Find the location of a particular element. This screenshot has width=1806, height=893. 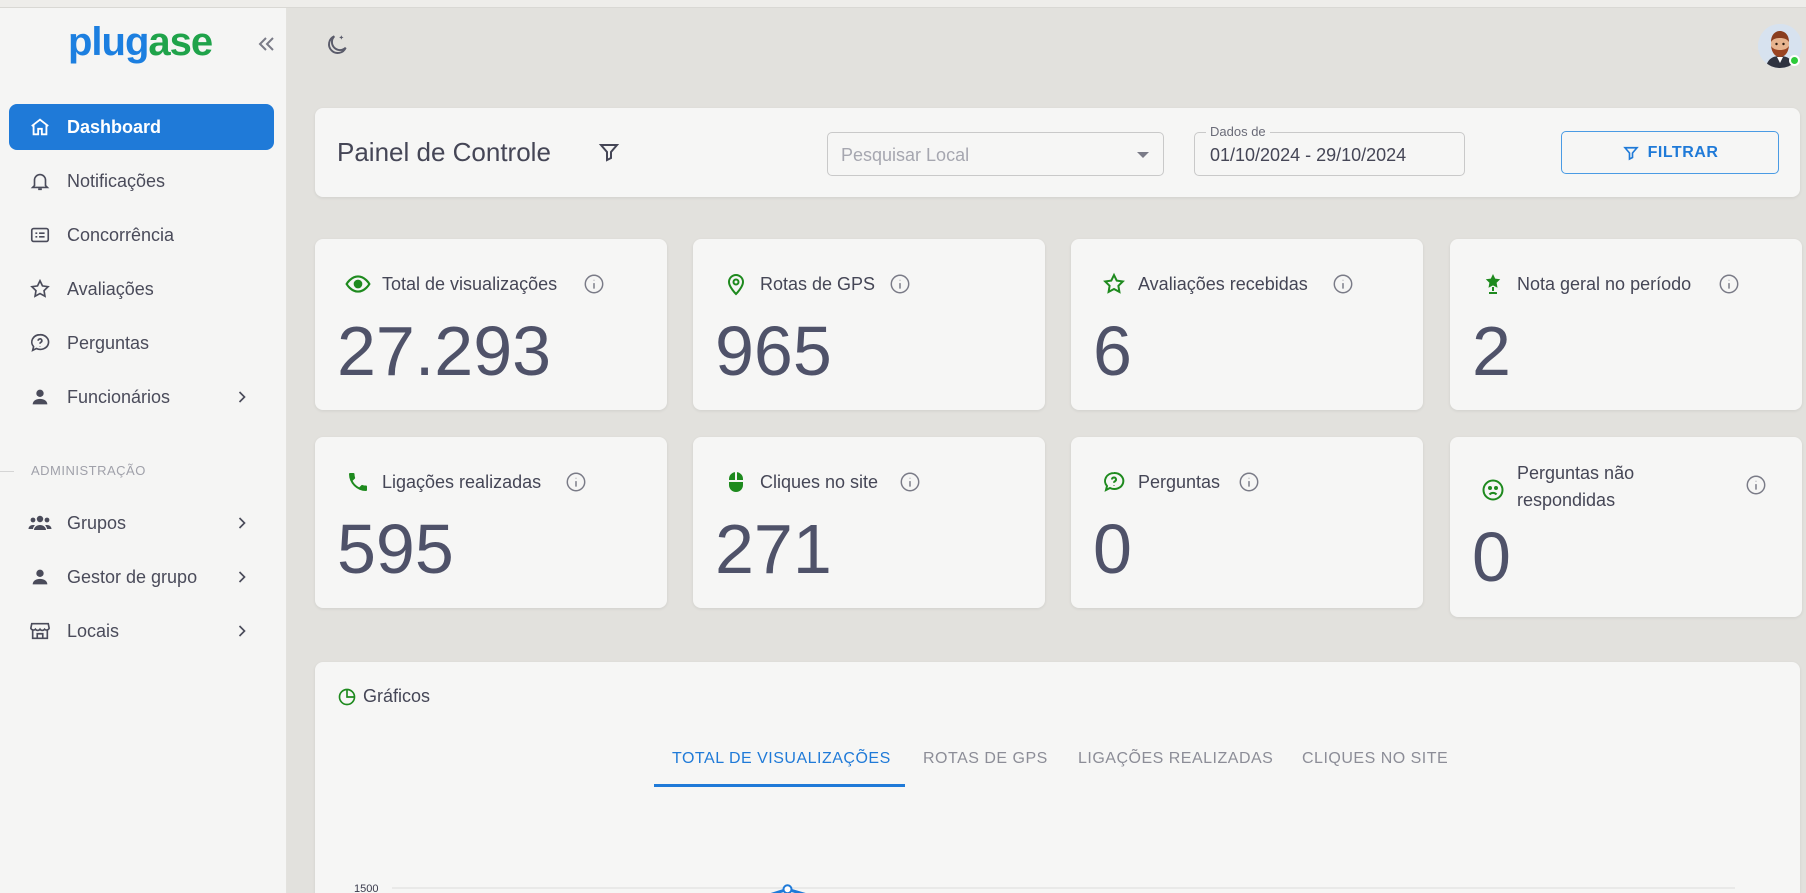

tab-ligacoes-realizadas: LIGAÇÕES REALIZADAS is located at coordinates (1176, 758).